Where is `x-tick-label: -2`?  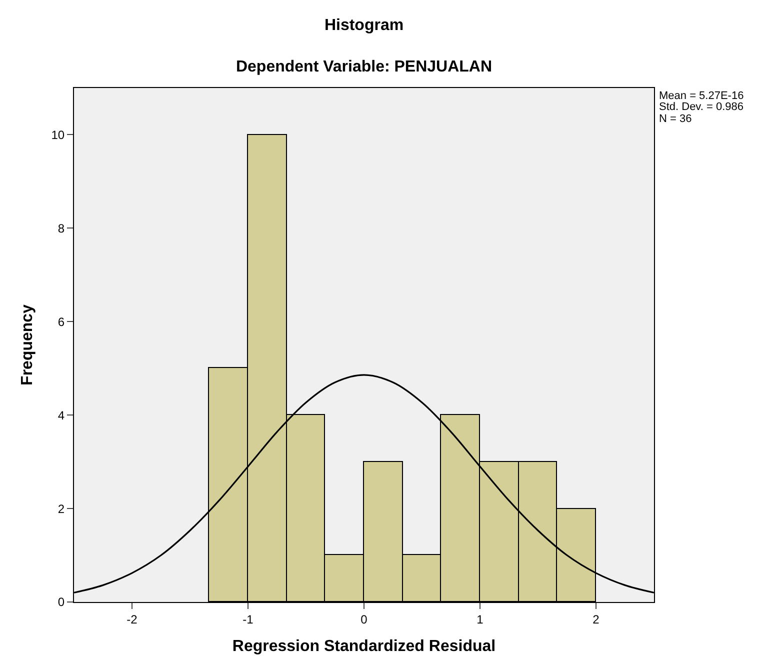 x-tick-label: -2 is located at coordinates (132, 619).